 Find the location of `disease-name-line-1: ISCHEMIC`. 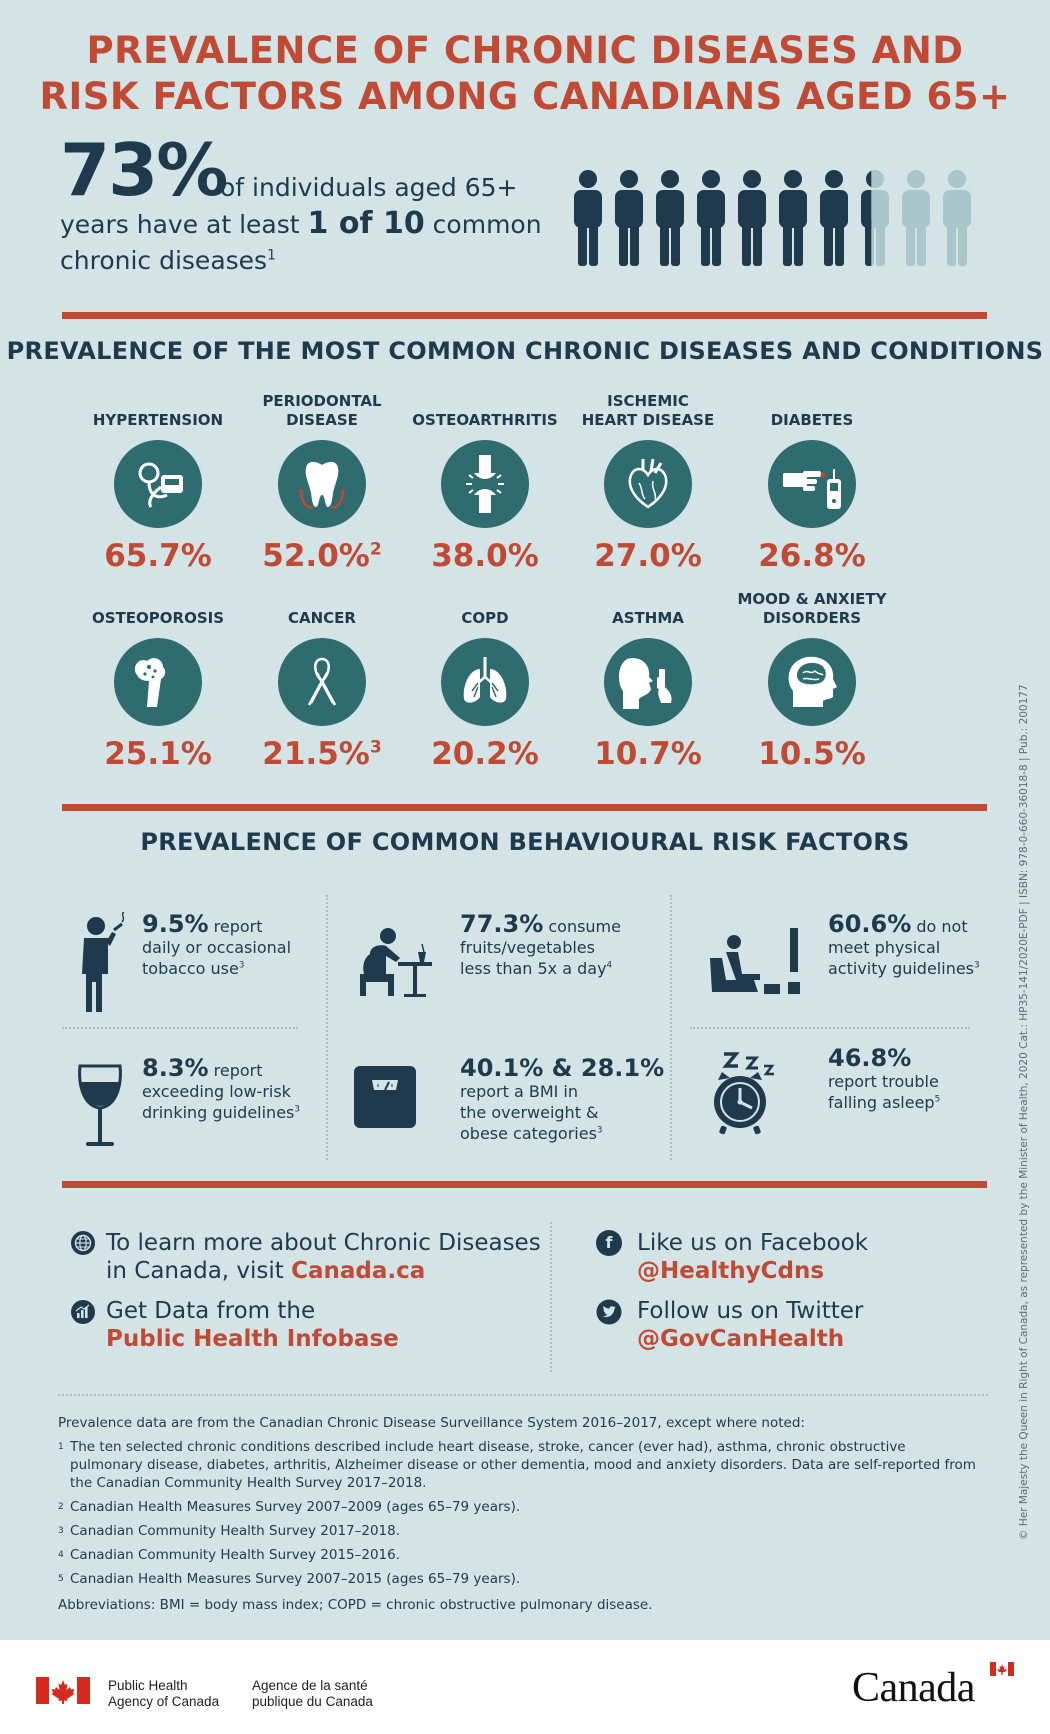

disease-name-line-1: ISCHEMIC is located at coordinates (648, 401).